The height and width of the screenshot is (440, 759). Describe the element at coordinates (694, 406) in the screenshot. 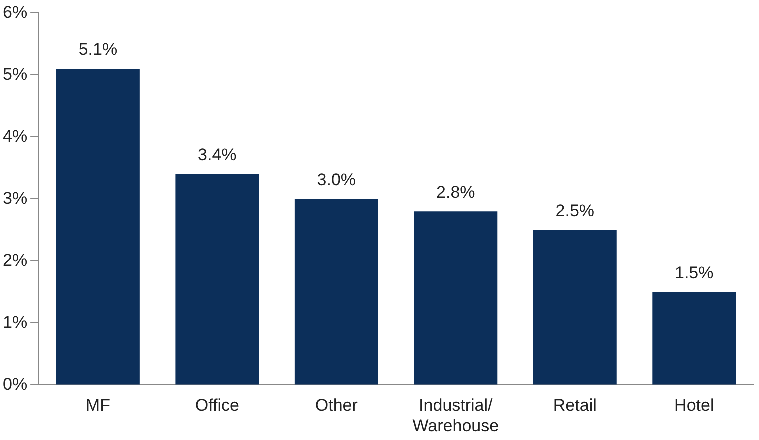

I see `x-tick-label: Hotel` at that location.